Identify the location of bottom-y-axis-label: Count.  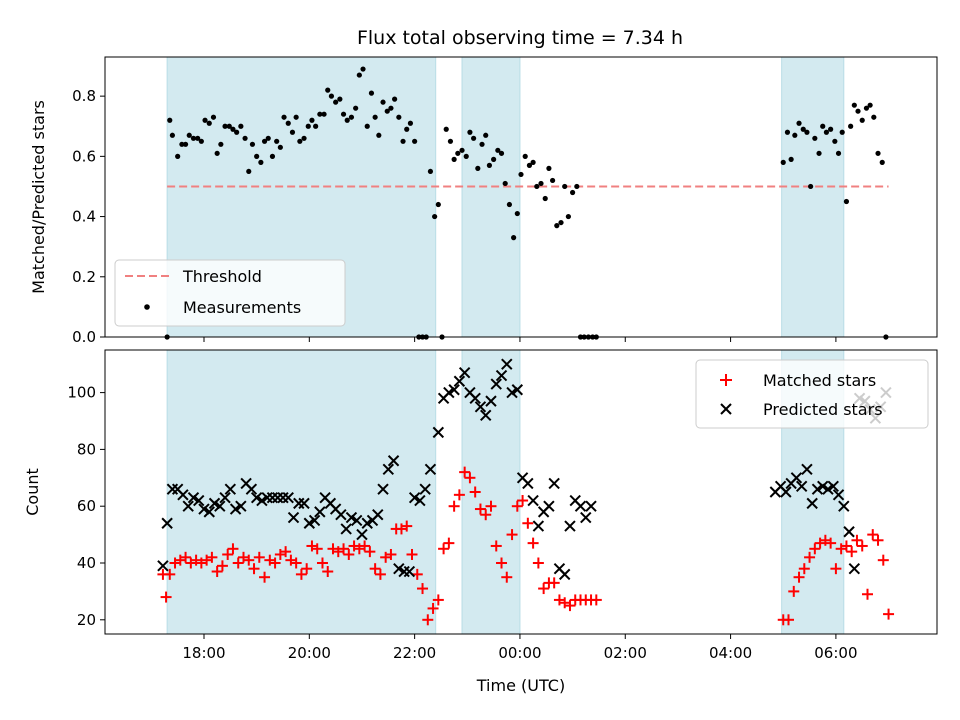
(32, 492).